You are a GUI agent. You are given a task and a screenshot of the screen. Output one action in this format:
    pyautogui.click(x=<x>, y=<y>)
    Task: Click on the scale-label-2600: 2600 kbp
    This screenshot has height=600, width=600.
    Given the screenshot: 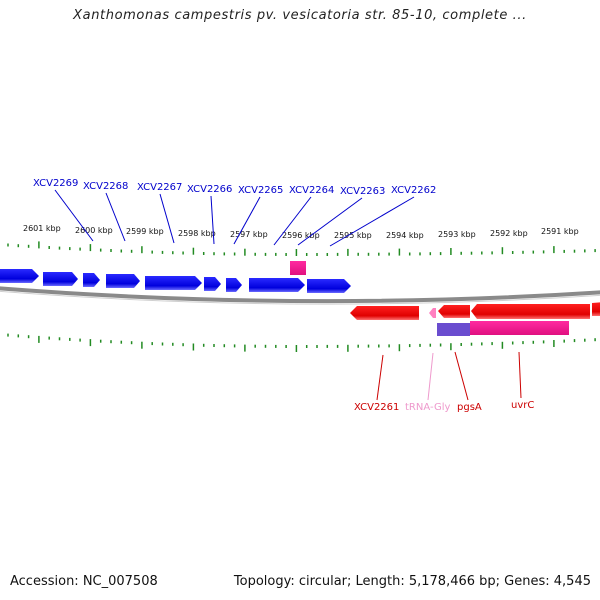 What is the action you would take?
    pyautogui.click(x=94, y=230)
    